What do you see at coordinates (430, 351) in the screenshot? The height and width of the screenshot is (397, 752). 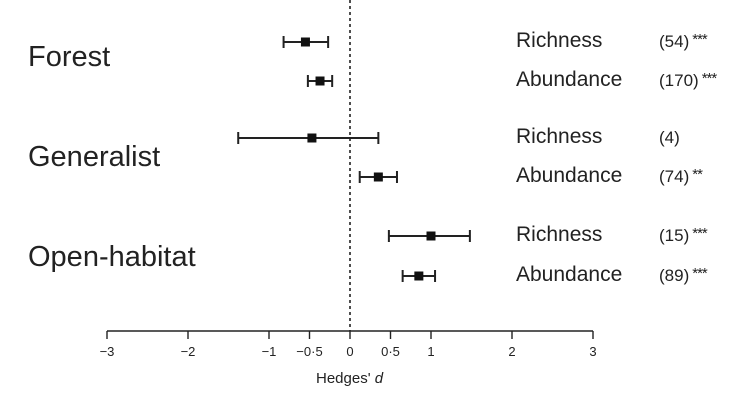 I see `x-tick-label: 1` at bounding box center [430, 351].